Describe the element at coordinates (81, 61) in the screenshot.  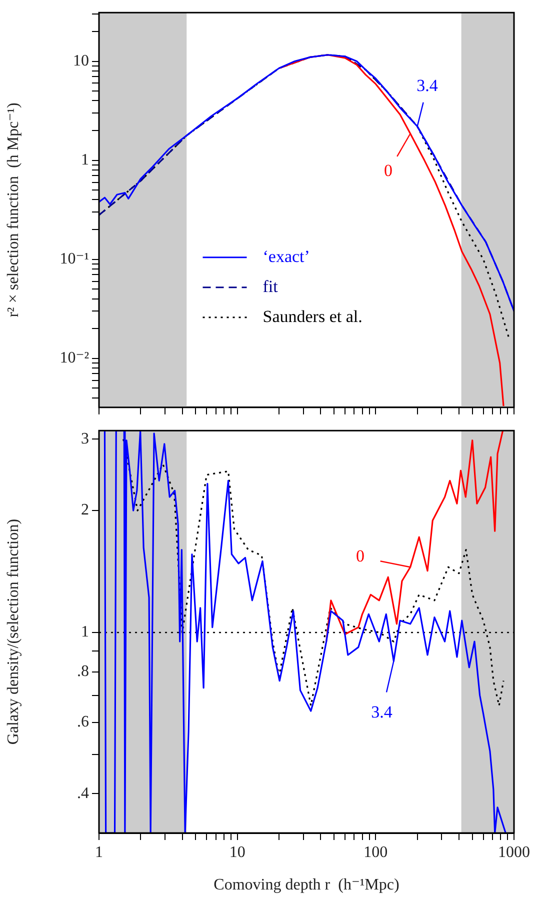
I see `y-tick-label: 10` at that location.